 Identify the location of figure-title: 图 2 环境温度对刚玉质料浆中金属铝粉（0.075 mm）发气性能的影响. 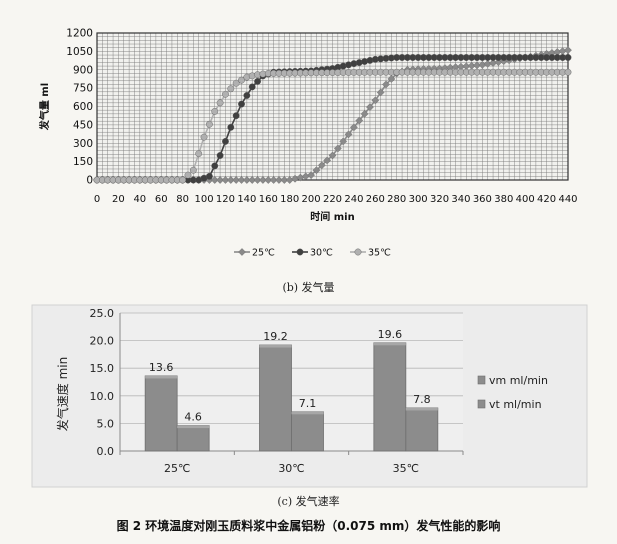
(308, 526).